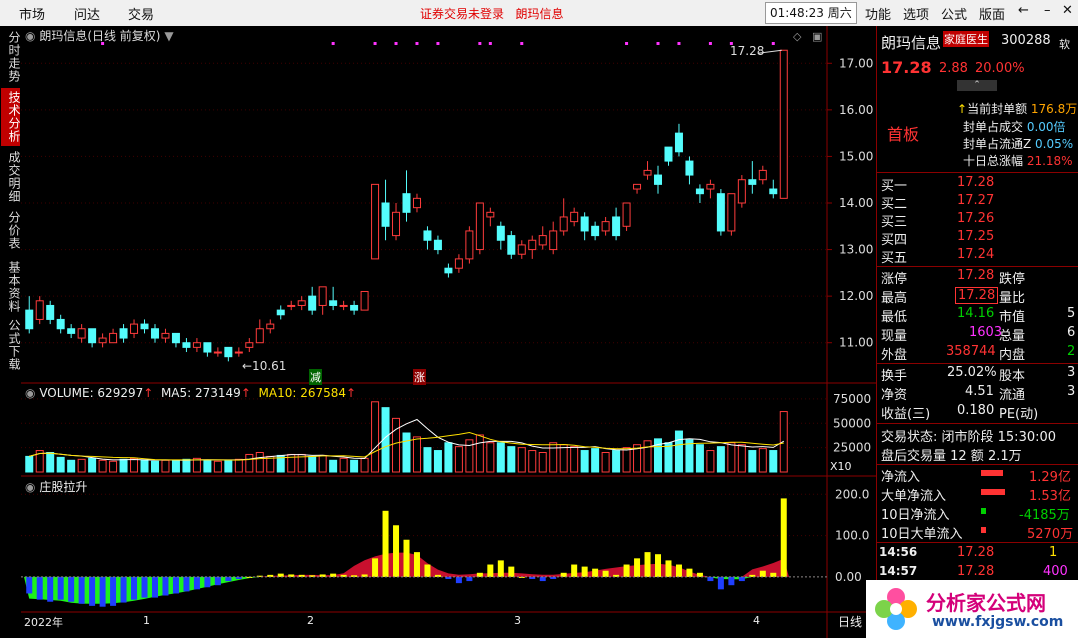  I want to click on limit-down-label: 跌停, so click(1012, 279).